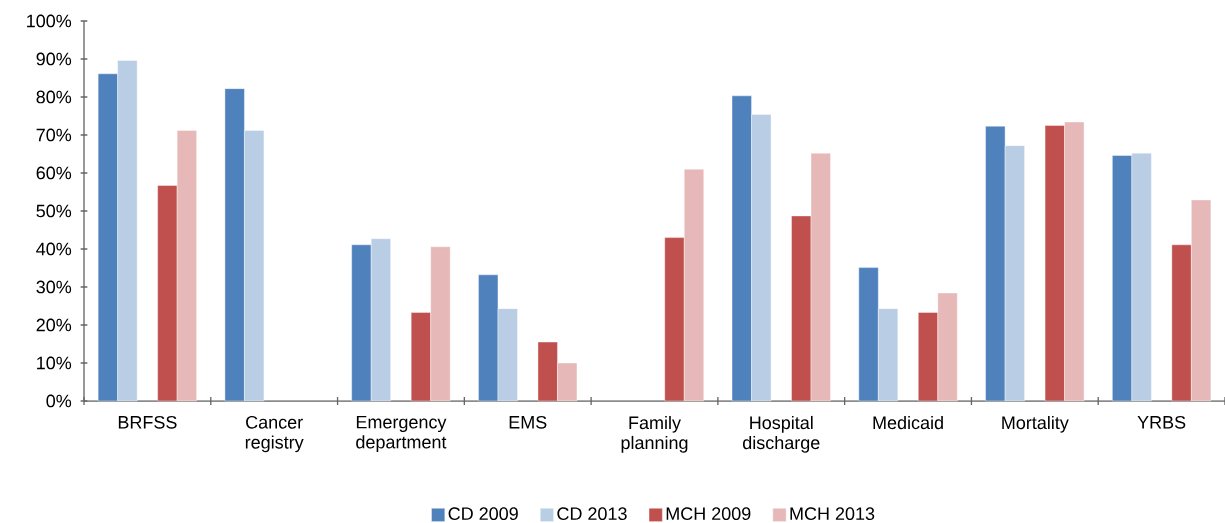 This screenshot has width=1225, height=523. What do you see at coordinates (1035, 424) in the screenshot?
I see `x-tick-label: Mortality` at bounding box center [1035, 424].